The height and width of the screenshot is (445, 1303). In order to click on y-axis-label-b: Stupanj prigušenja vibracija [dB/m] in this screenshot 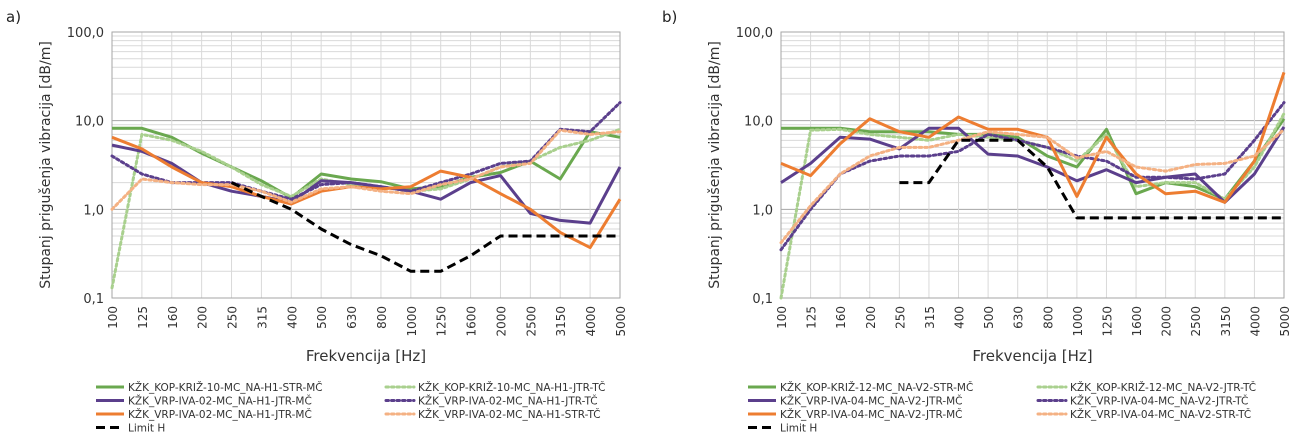, I will do `click(715, 165)`.